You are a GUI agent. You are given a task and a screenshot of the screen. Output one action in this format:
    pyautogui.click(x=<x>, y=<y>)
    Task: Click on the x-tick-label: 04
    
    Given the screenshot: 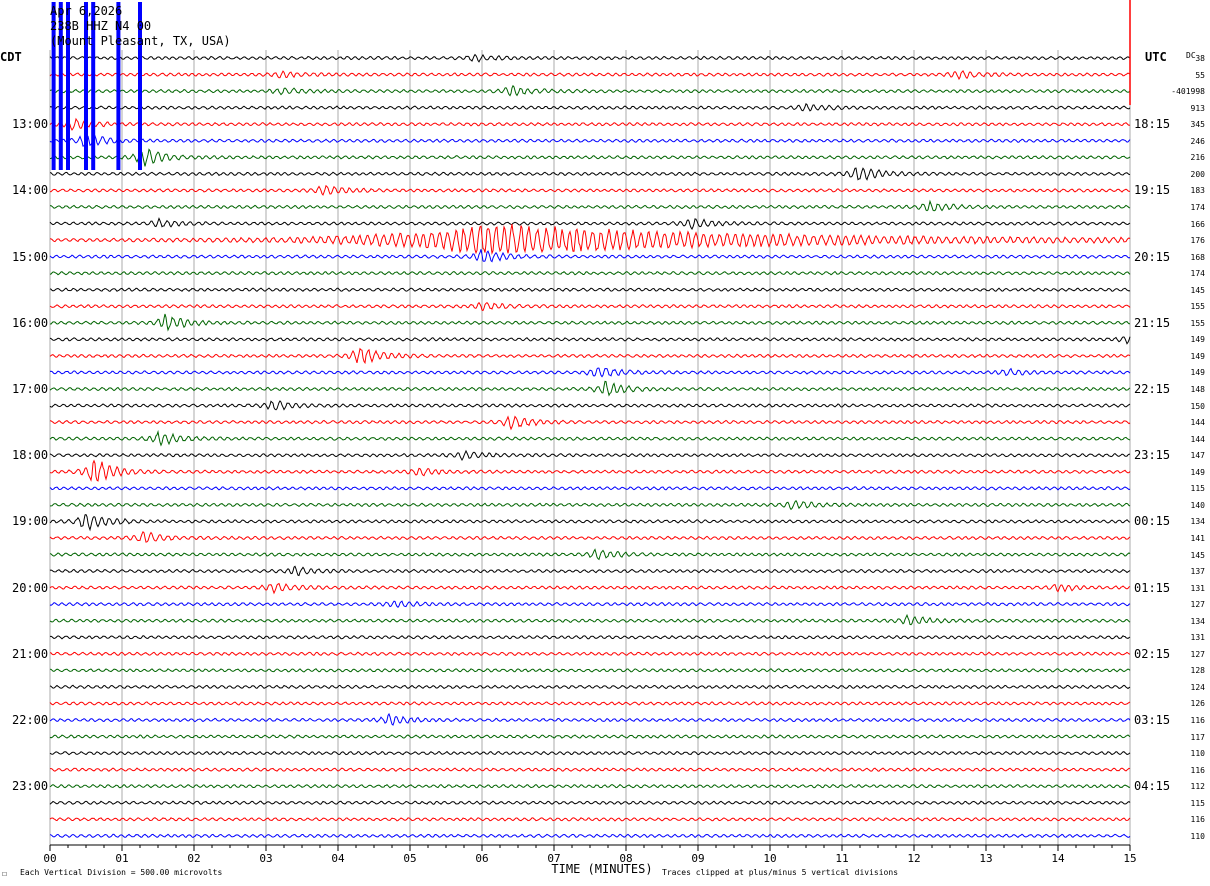 What is the action you would take?
    pyautogui.click(x=338, y=858)
    